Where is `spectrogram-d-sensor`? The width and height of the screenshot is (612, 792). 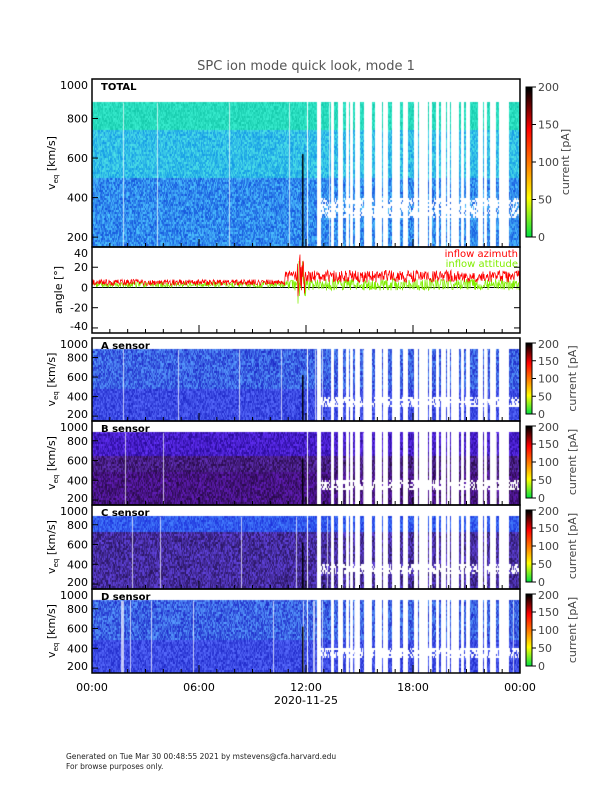 spectrogram-d-sensor is located at coordinates (306, 631).